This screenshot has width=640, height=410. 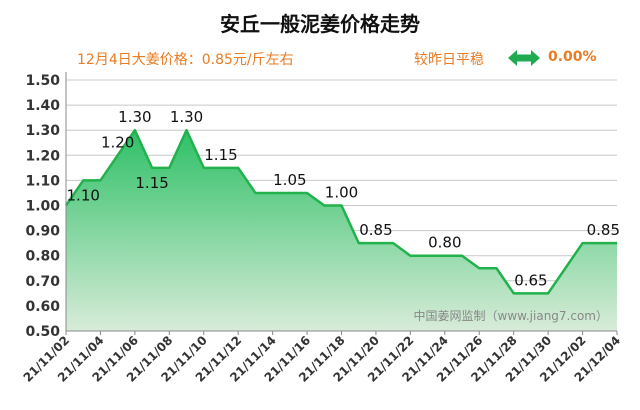 I want to click on y-tick-label: 0.50, so click(x=42, y=332).